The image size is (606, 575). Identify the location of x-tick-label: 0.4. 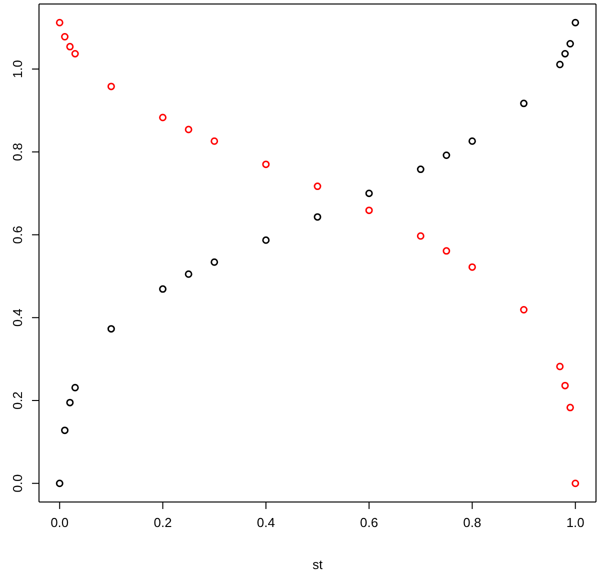
(265, 522).